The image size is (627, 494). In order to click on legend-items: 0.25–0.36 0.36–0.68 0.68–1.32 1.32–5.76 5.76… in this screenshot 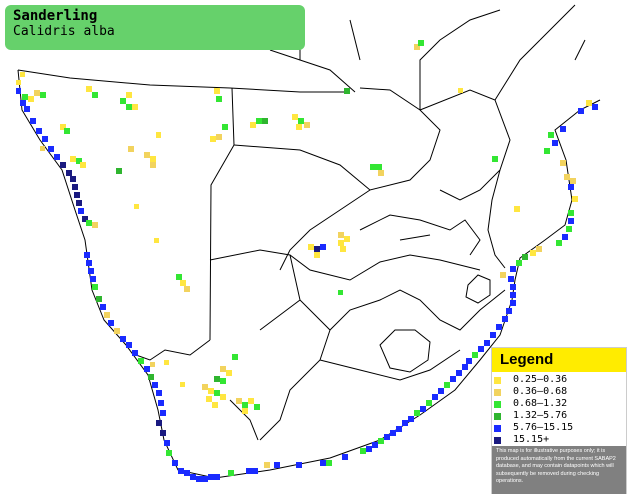, I will do `click(559, 409)`.